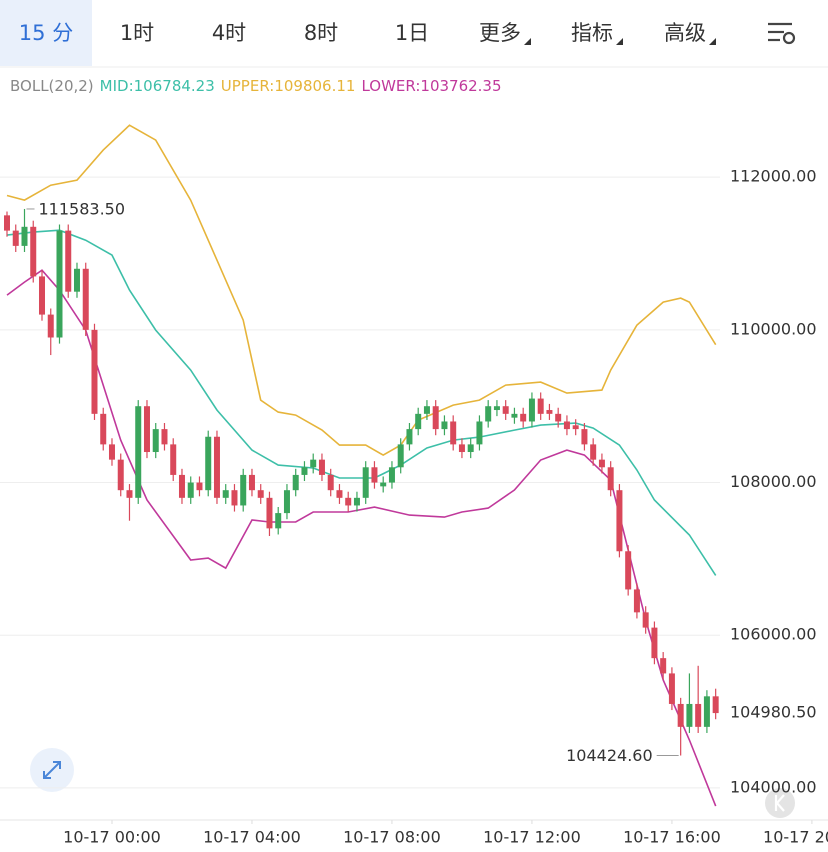  I want to click on dropdown-caret, so click(619, 41).